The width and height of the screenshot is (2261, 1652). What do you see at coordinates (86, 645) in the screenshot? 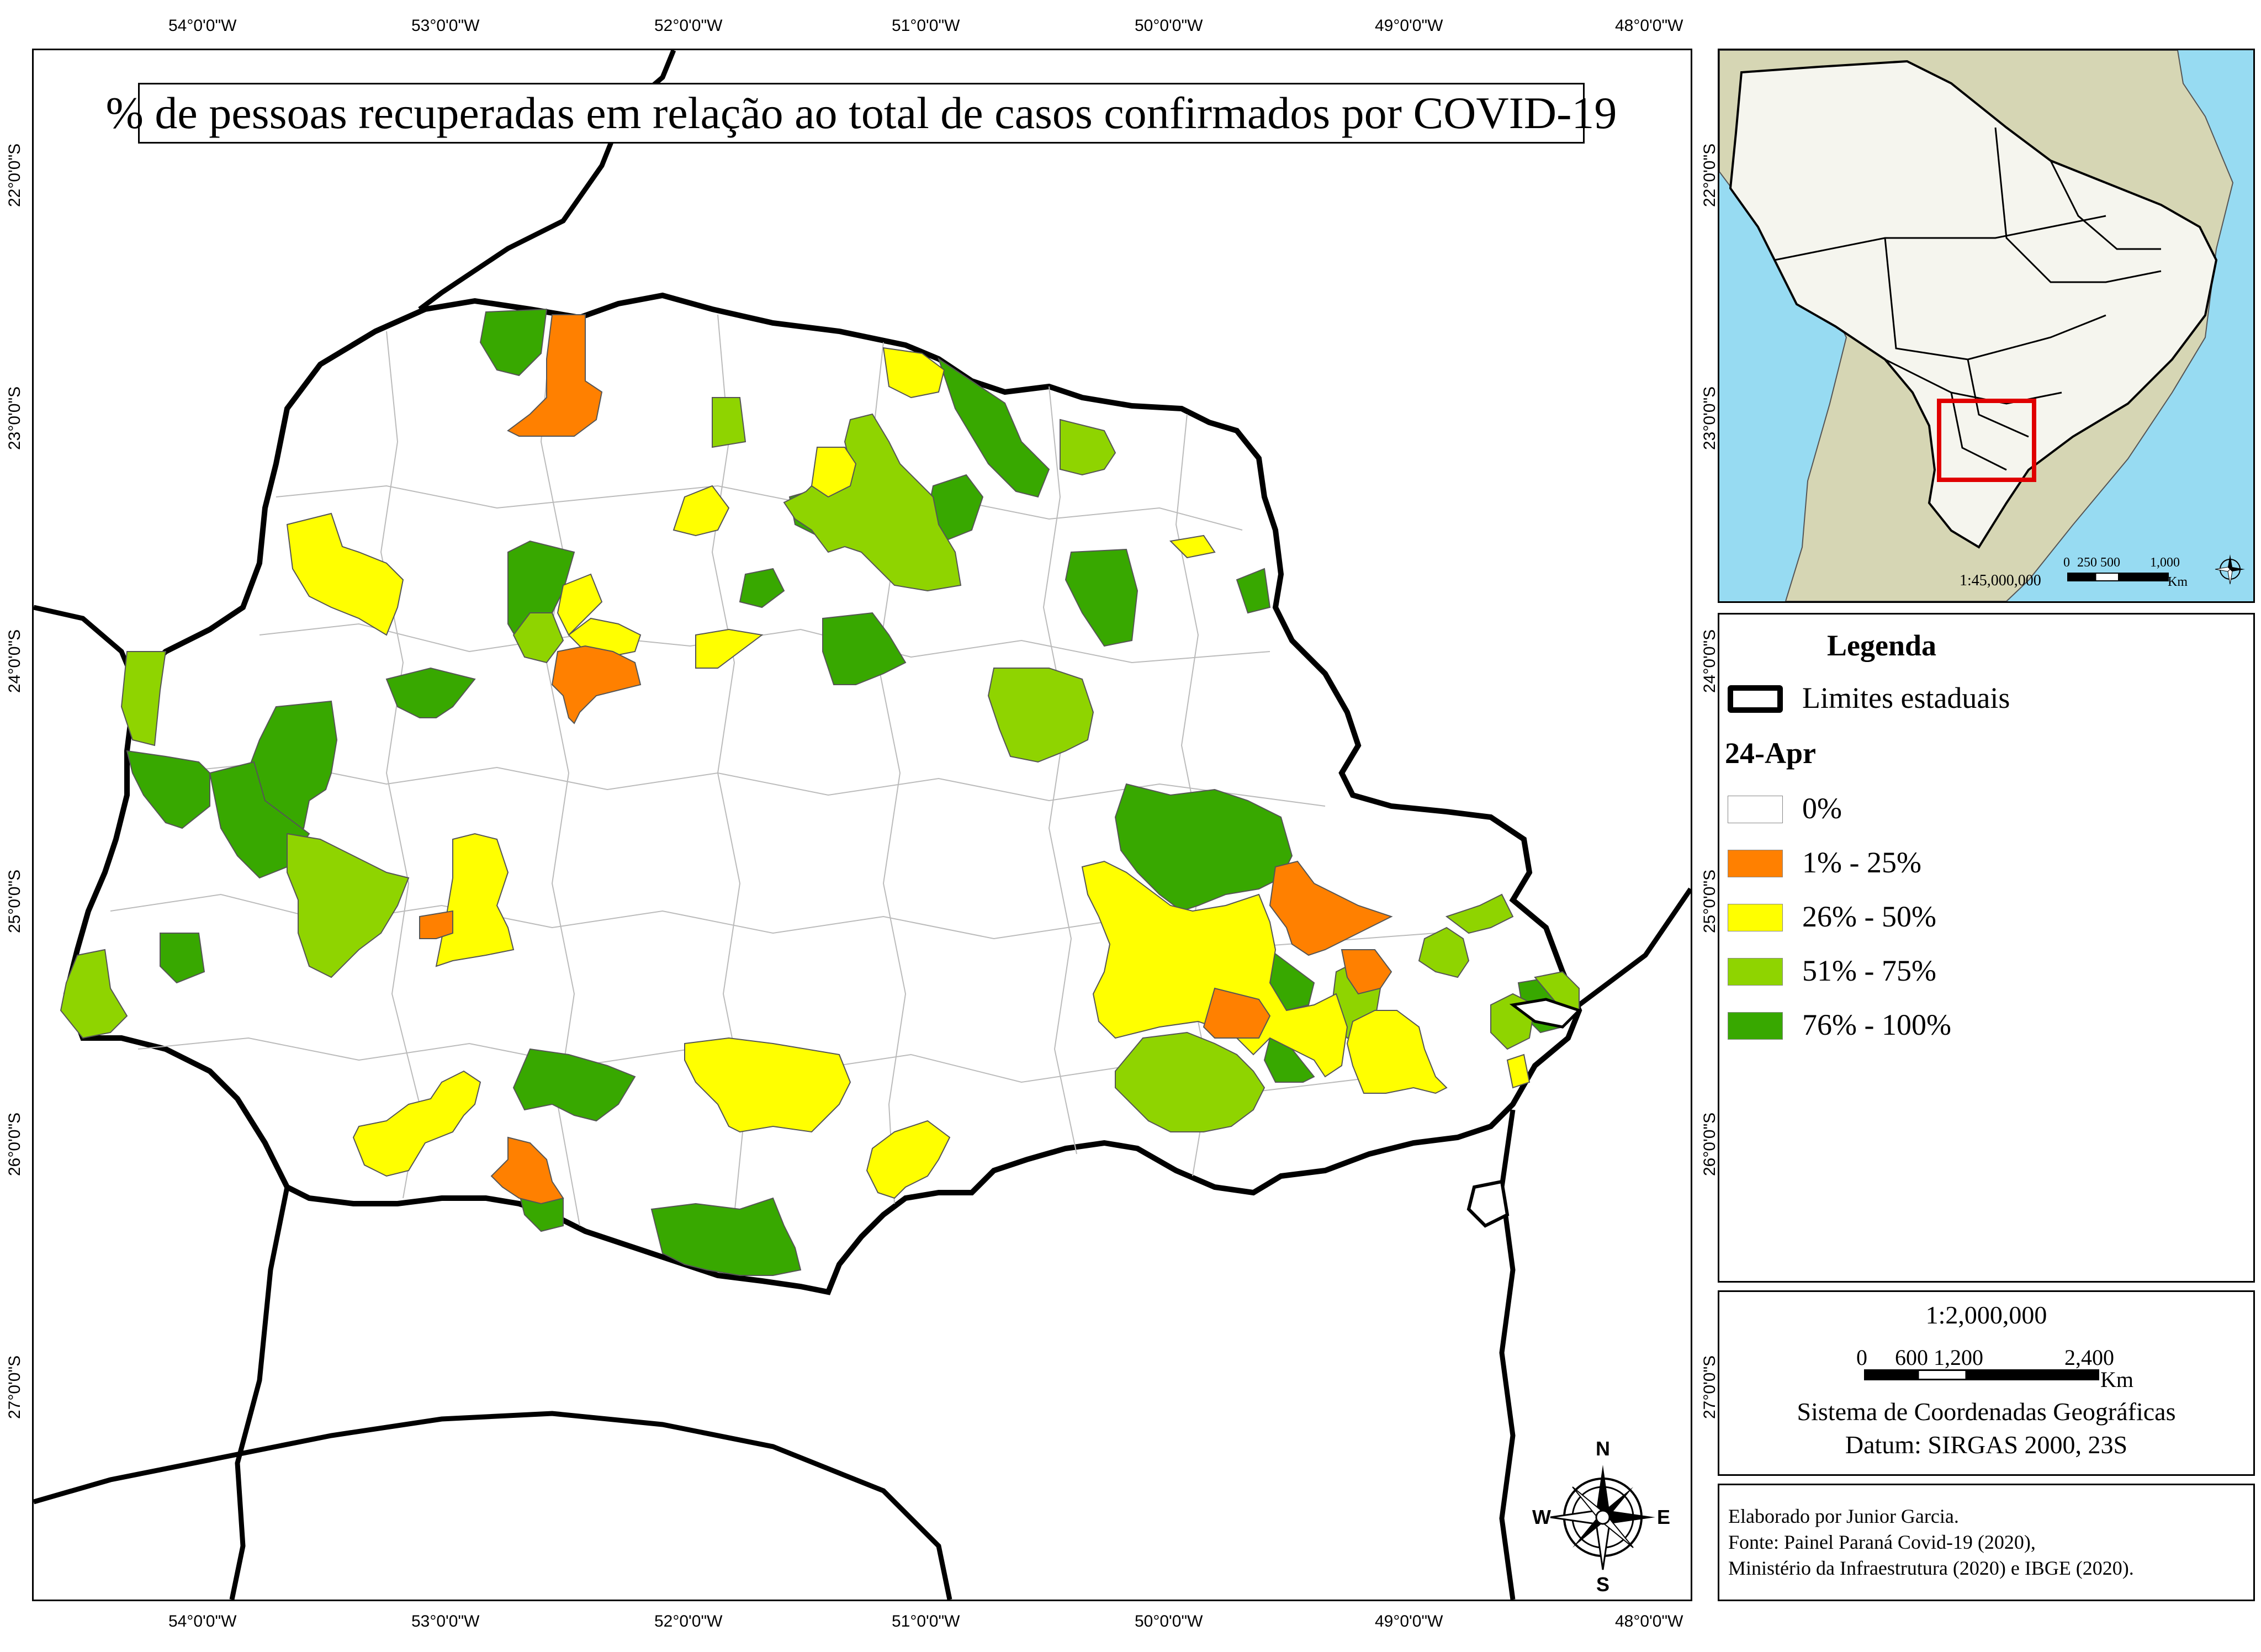
I see `state-boundary-ms` at bounding box center [86, 645].